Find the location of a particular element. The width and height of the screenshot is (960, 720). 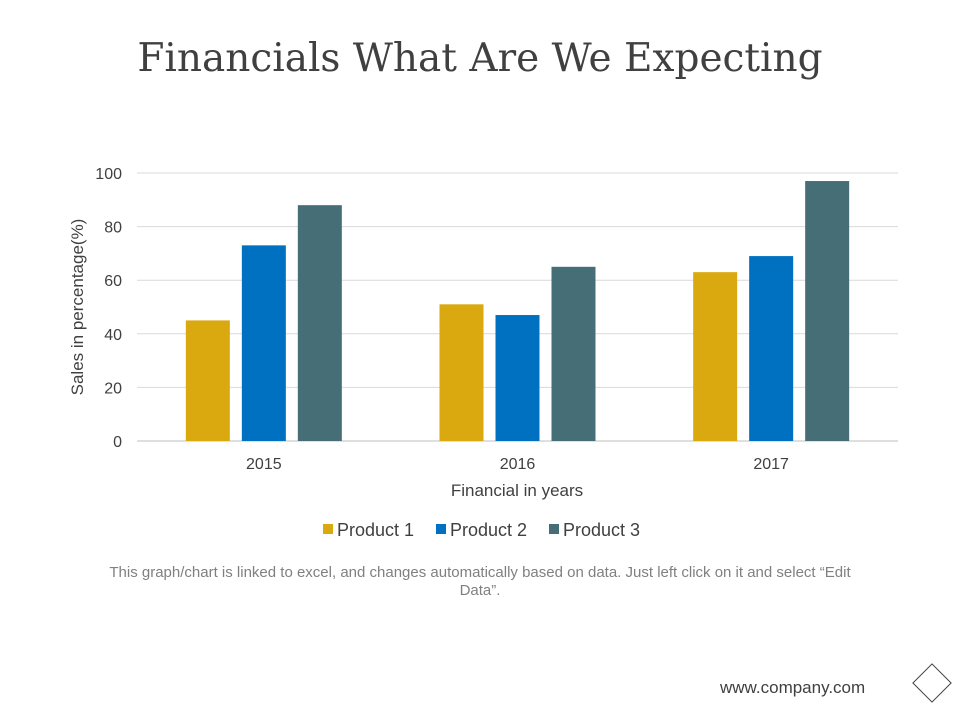

x-axis-title: Financial in years is located at coordinates (517, 490).